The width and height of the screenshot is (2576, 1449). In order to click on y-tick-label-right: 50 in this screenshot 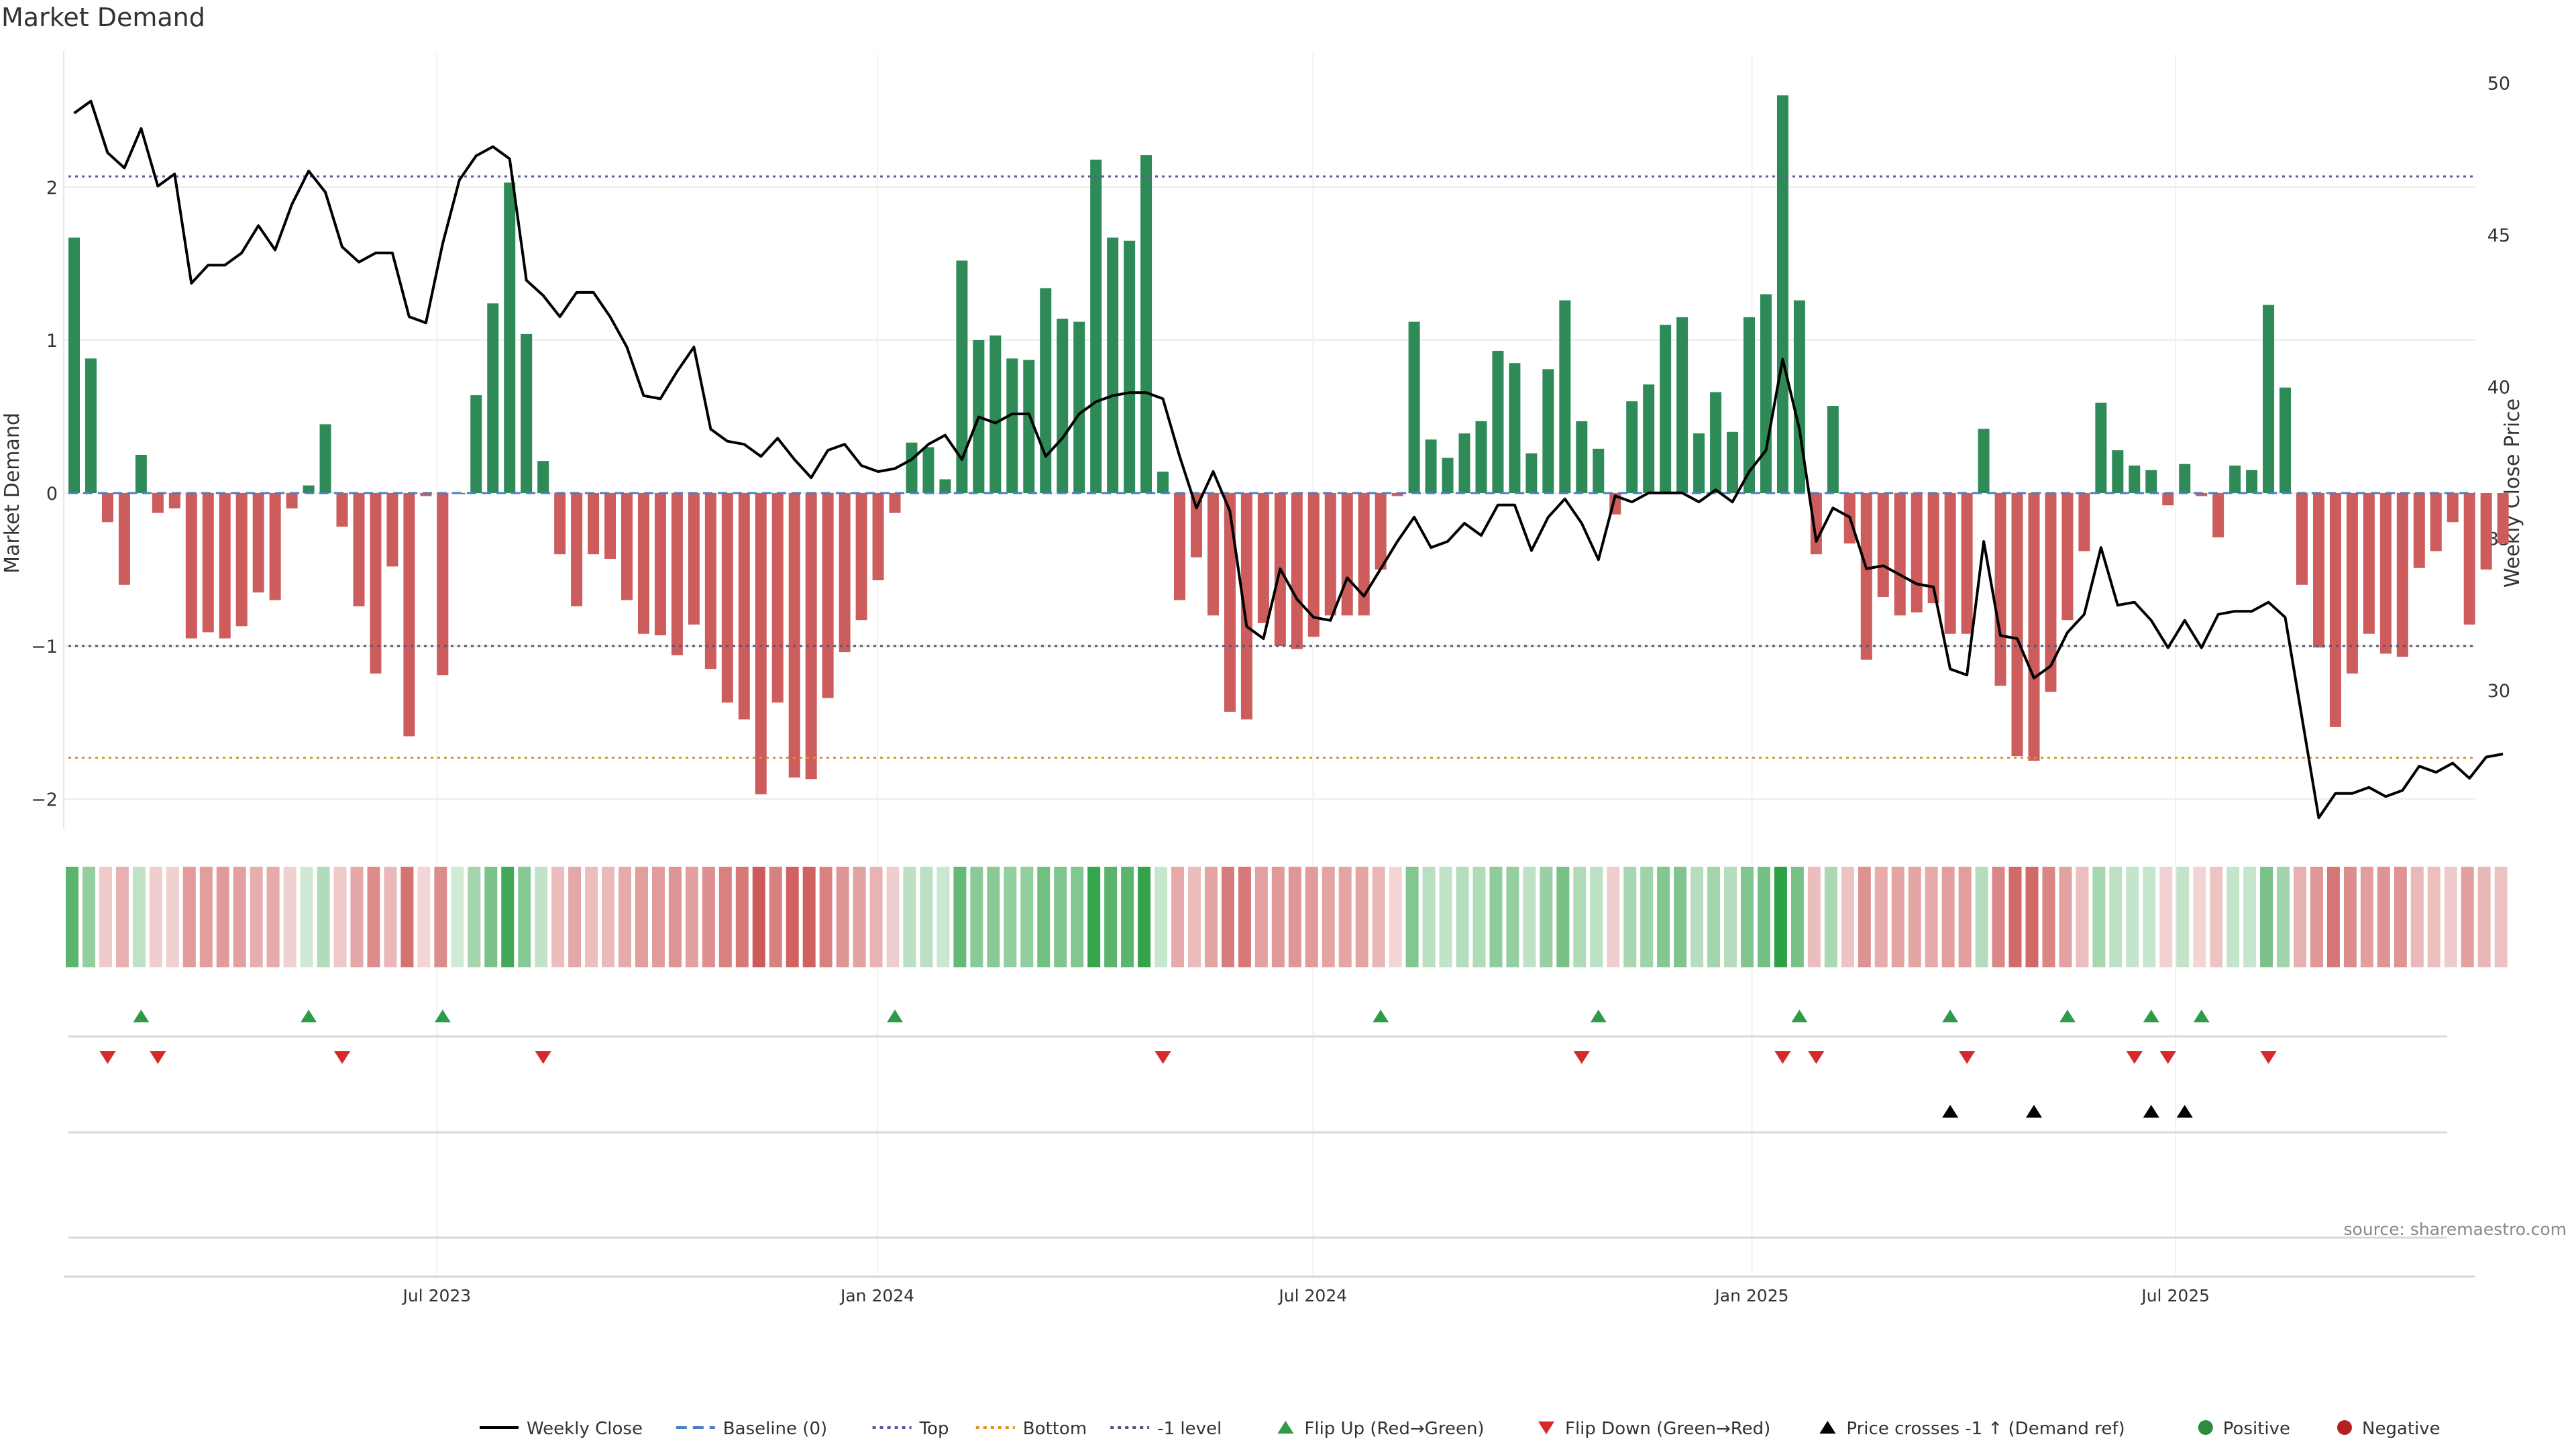, I will do `click(2498, 84)`.